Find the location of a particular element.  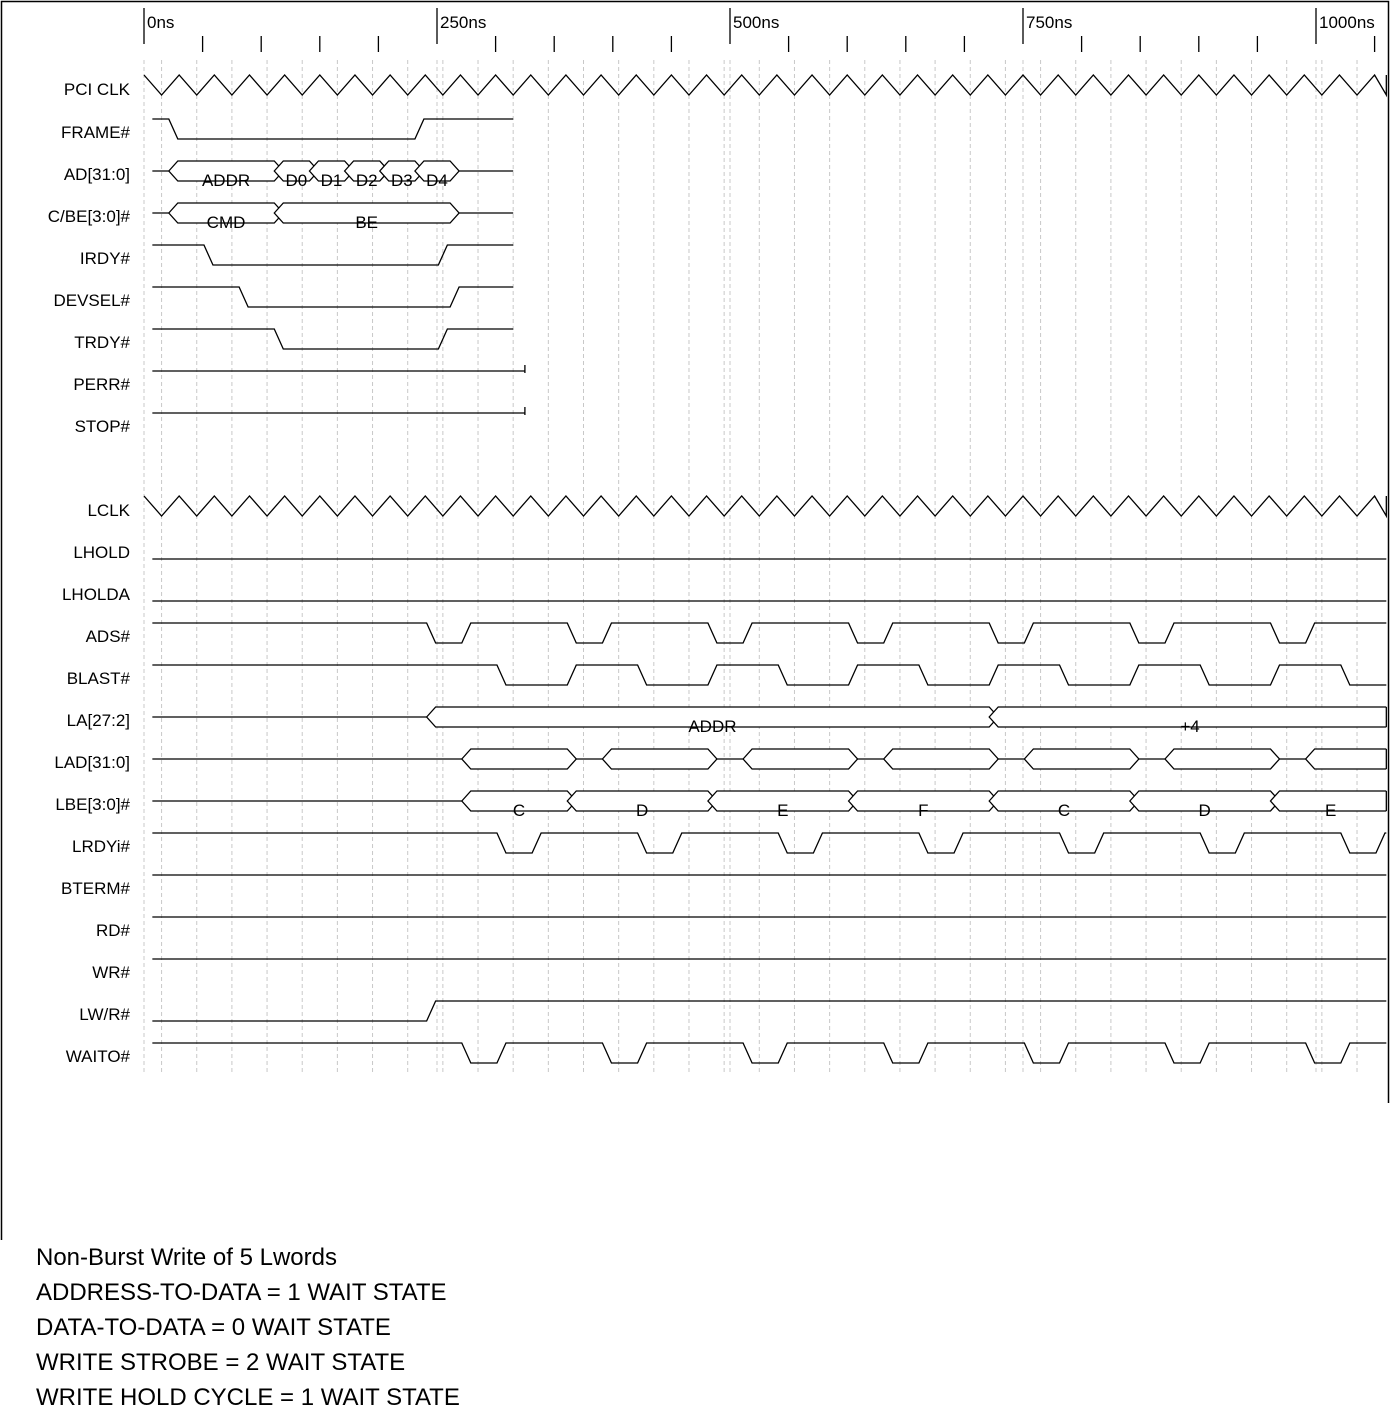

signal-label: LHOLDA is located at coordinates (96, 594).